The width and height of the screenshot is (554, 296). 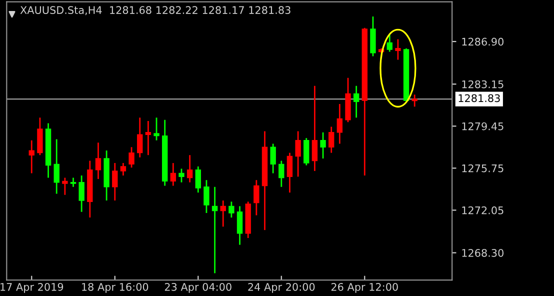 What do you see at coordinates (198, 287) in the screenshot?
I see `x-tick-label: 23 Apr 04:00` at bounding box center [198, 287].